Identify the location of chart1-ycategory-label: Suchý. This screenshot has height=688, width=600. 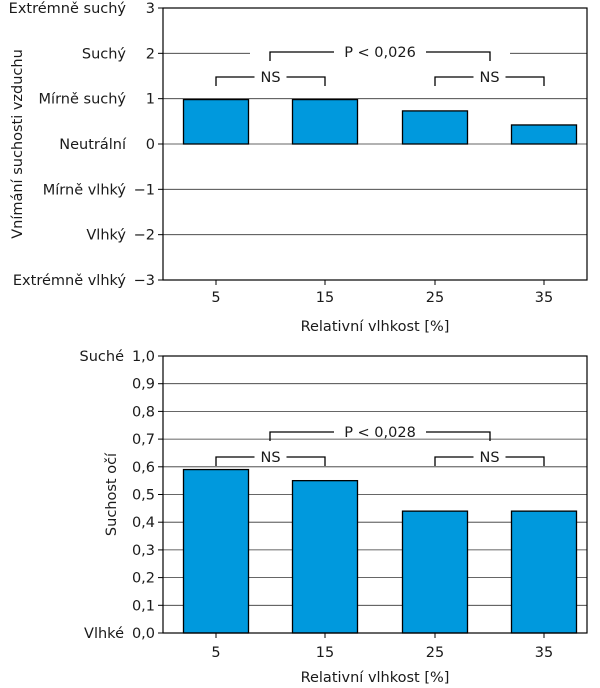
(104, 54).